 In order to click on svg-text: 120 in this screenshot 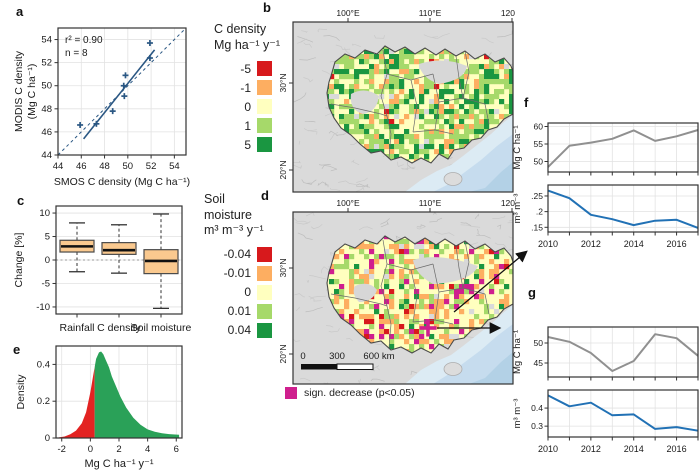, I will do `click(508, 13)`.